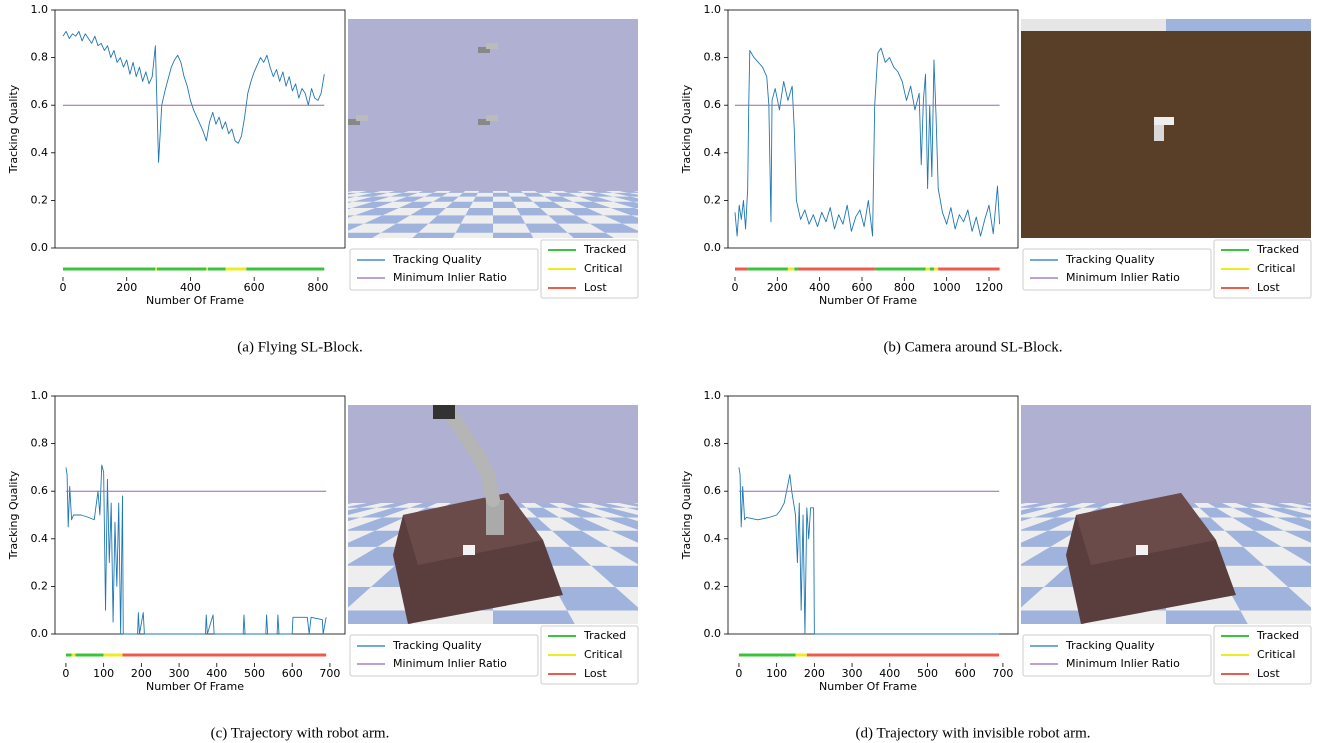 Image resolution: width=1322 pixels, height=743 pixels. Describe the element at coordinates (927, 673) in the screenshot. I see `x-tick-label: 500` at that location.